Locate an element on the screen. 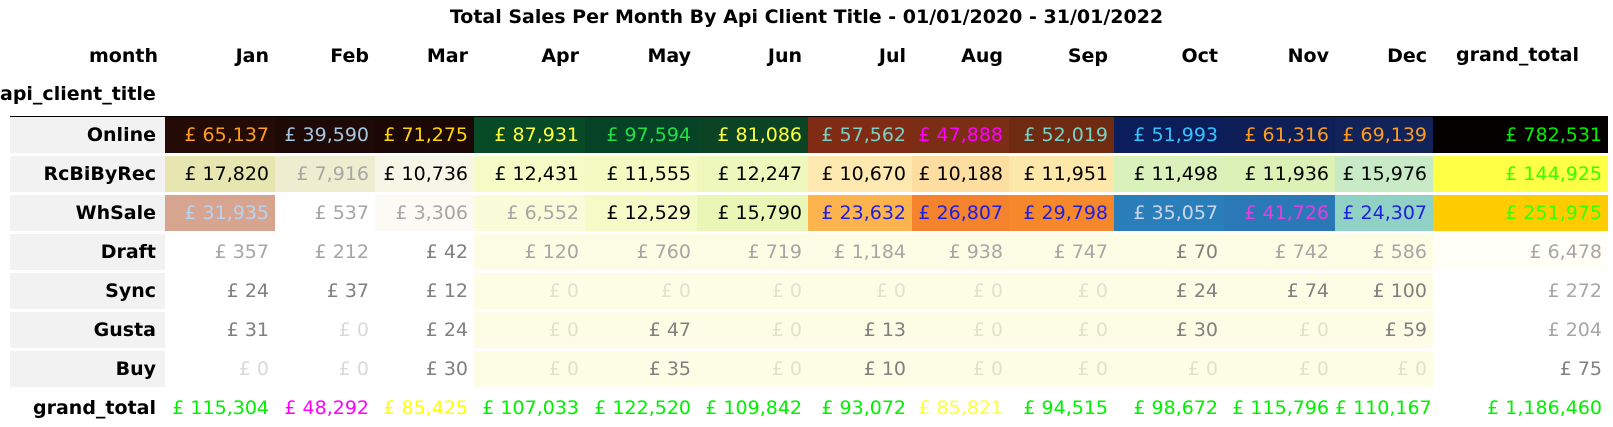 This screenshot has height=427, width=1613. row-label: Draft is located at coordinates (128, 252).